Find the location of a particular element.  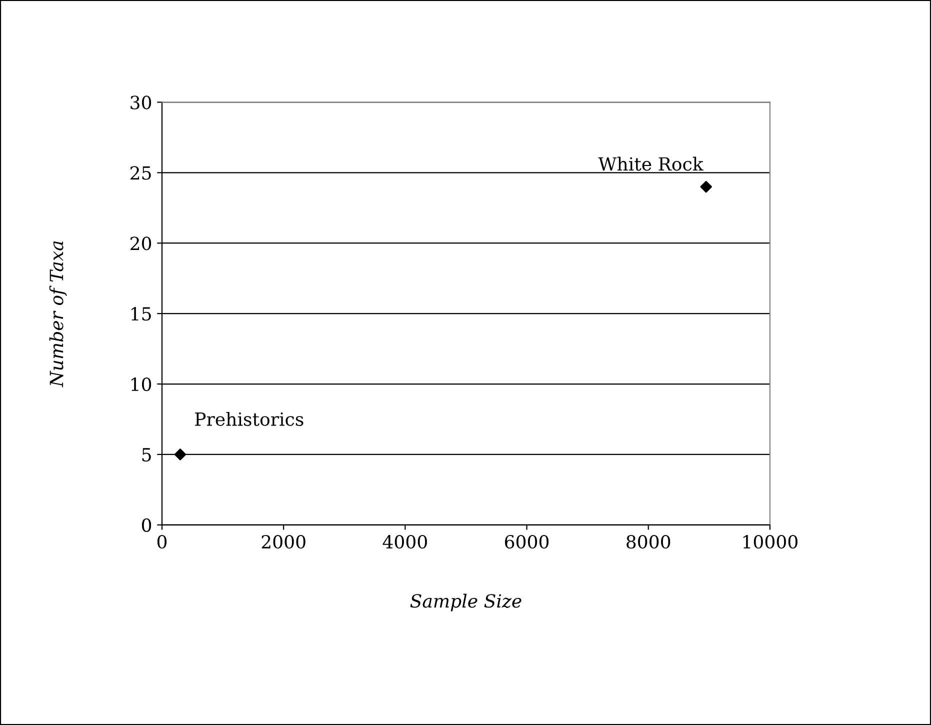

y-axis-title: Number of Taxa is located at coordinates (58, 314).